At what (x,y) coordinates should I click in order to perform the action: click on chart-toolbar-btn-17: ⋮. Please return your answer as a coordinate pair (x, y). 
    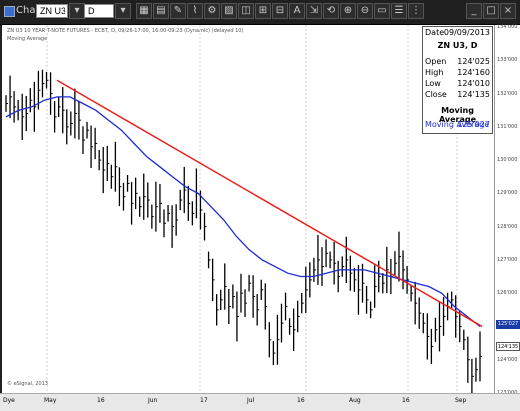
    Looking at the image, I should click on (416, 11).